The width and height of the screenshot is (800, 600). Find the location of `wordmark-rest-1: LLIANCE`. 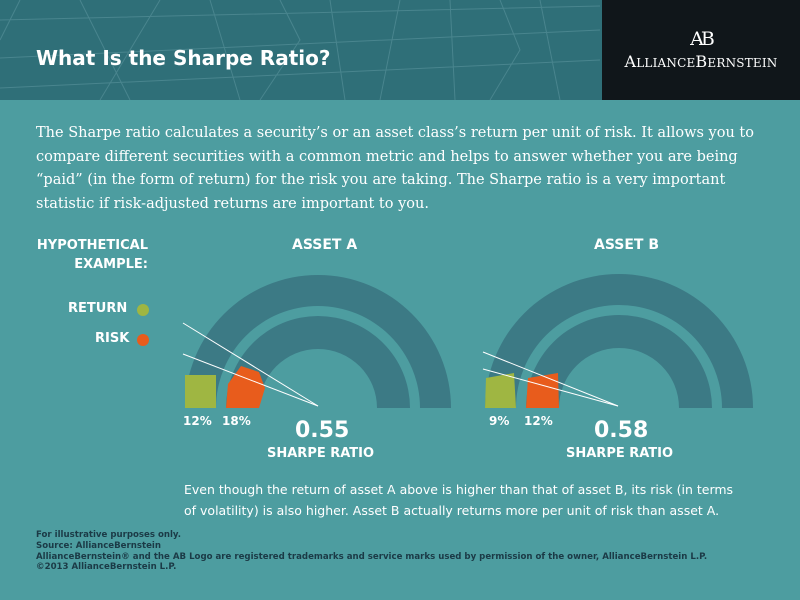

wordmark-rest-1: LLIANCE is located at coordinates (666, 63).